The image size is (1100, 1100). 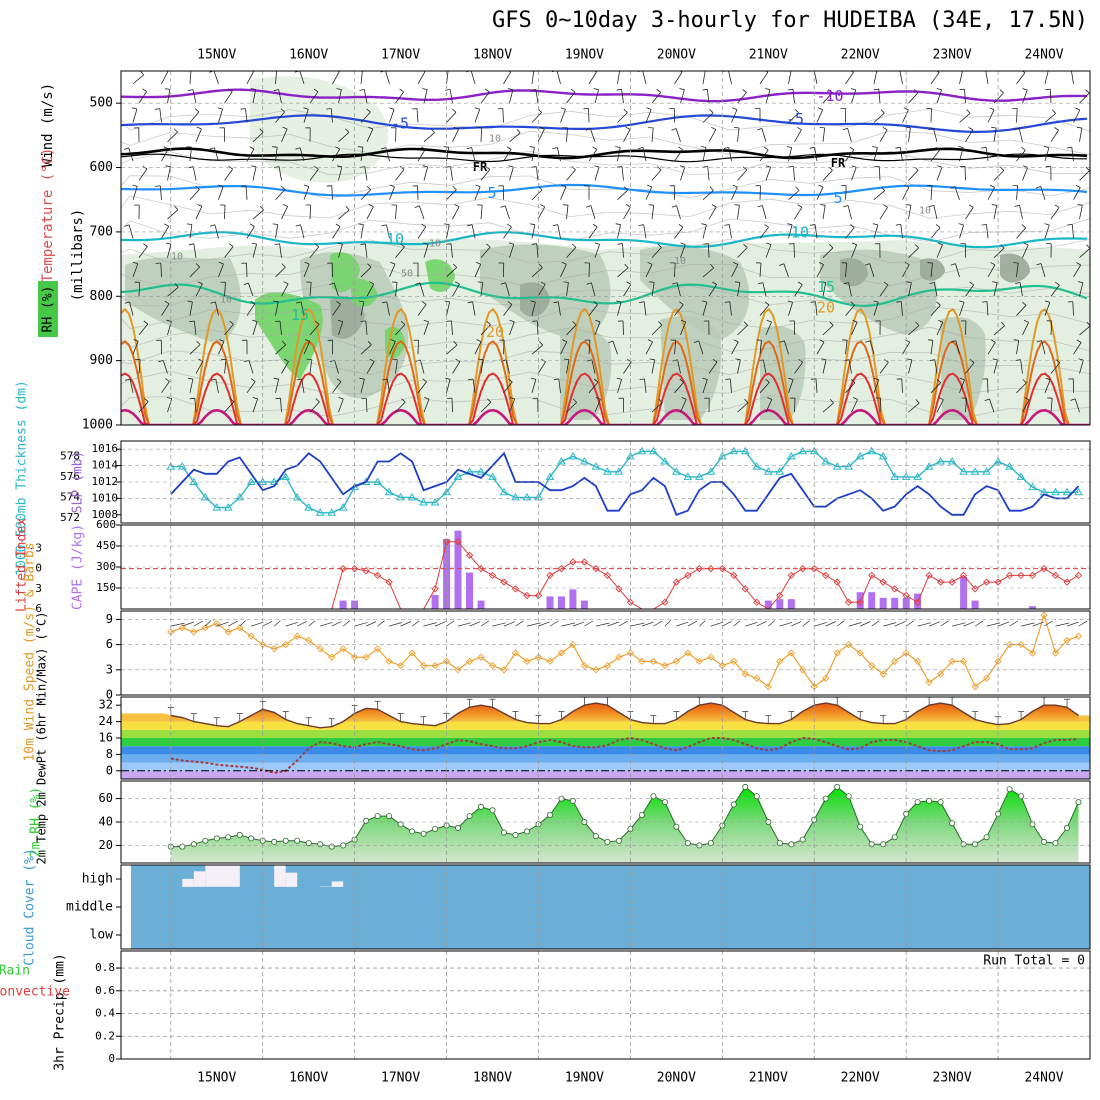 What do you see at coordinates (109, 619) in the screenshot?
I see `wind-tick-label: 9` at bounding box center [109, 619].